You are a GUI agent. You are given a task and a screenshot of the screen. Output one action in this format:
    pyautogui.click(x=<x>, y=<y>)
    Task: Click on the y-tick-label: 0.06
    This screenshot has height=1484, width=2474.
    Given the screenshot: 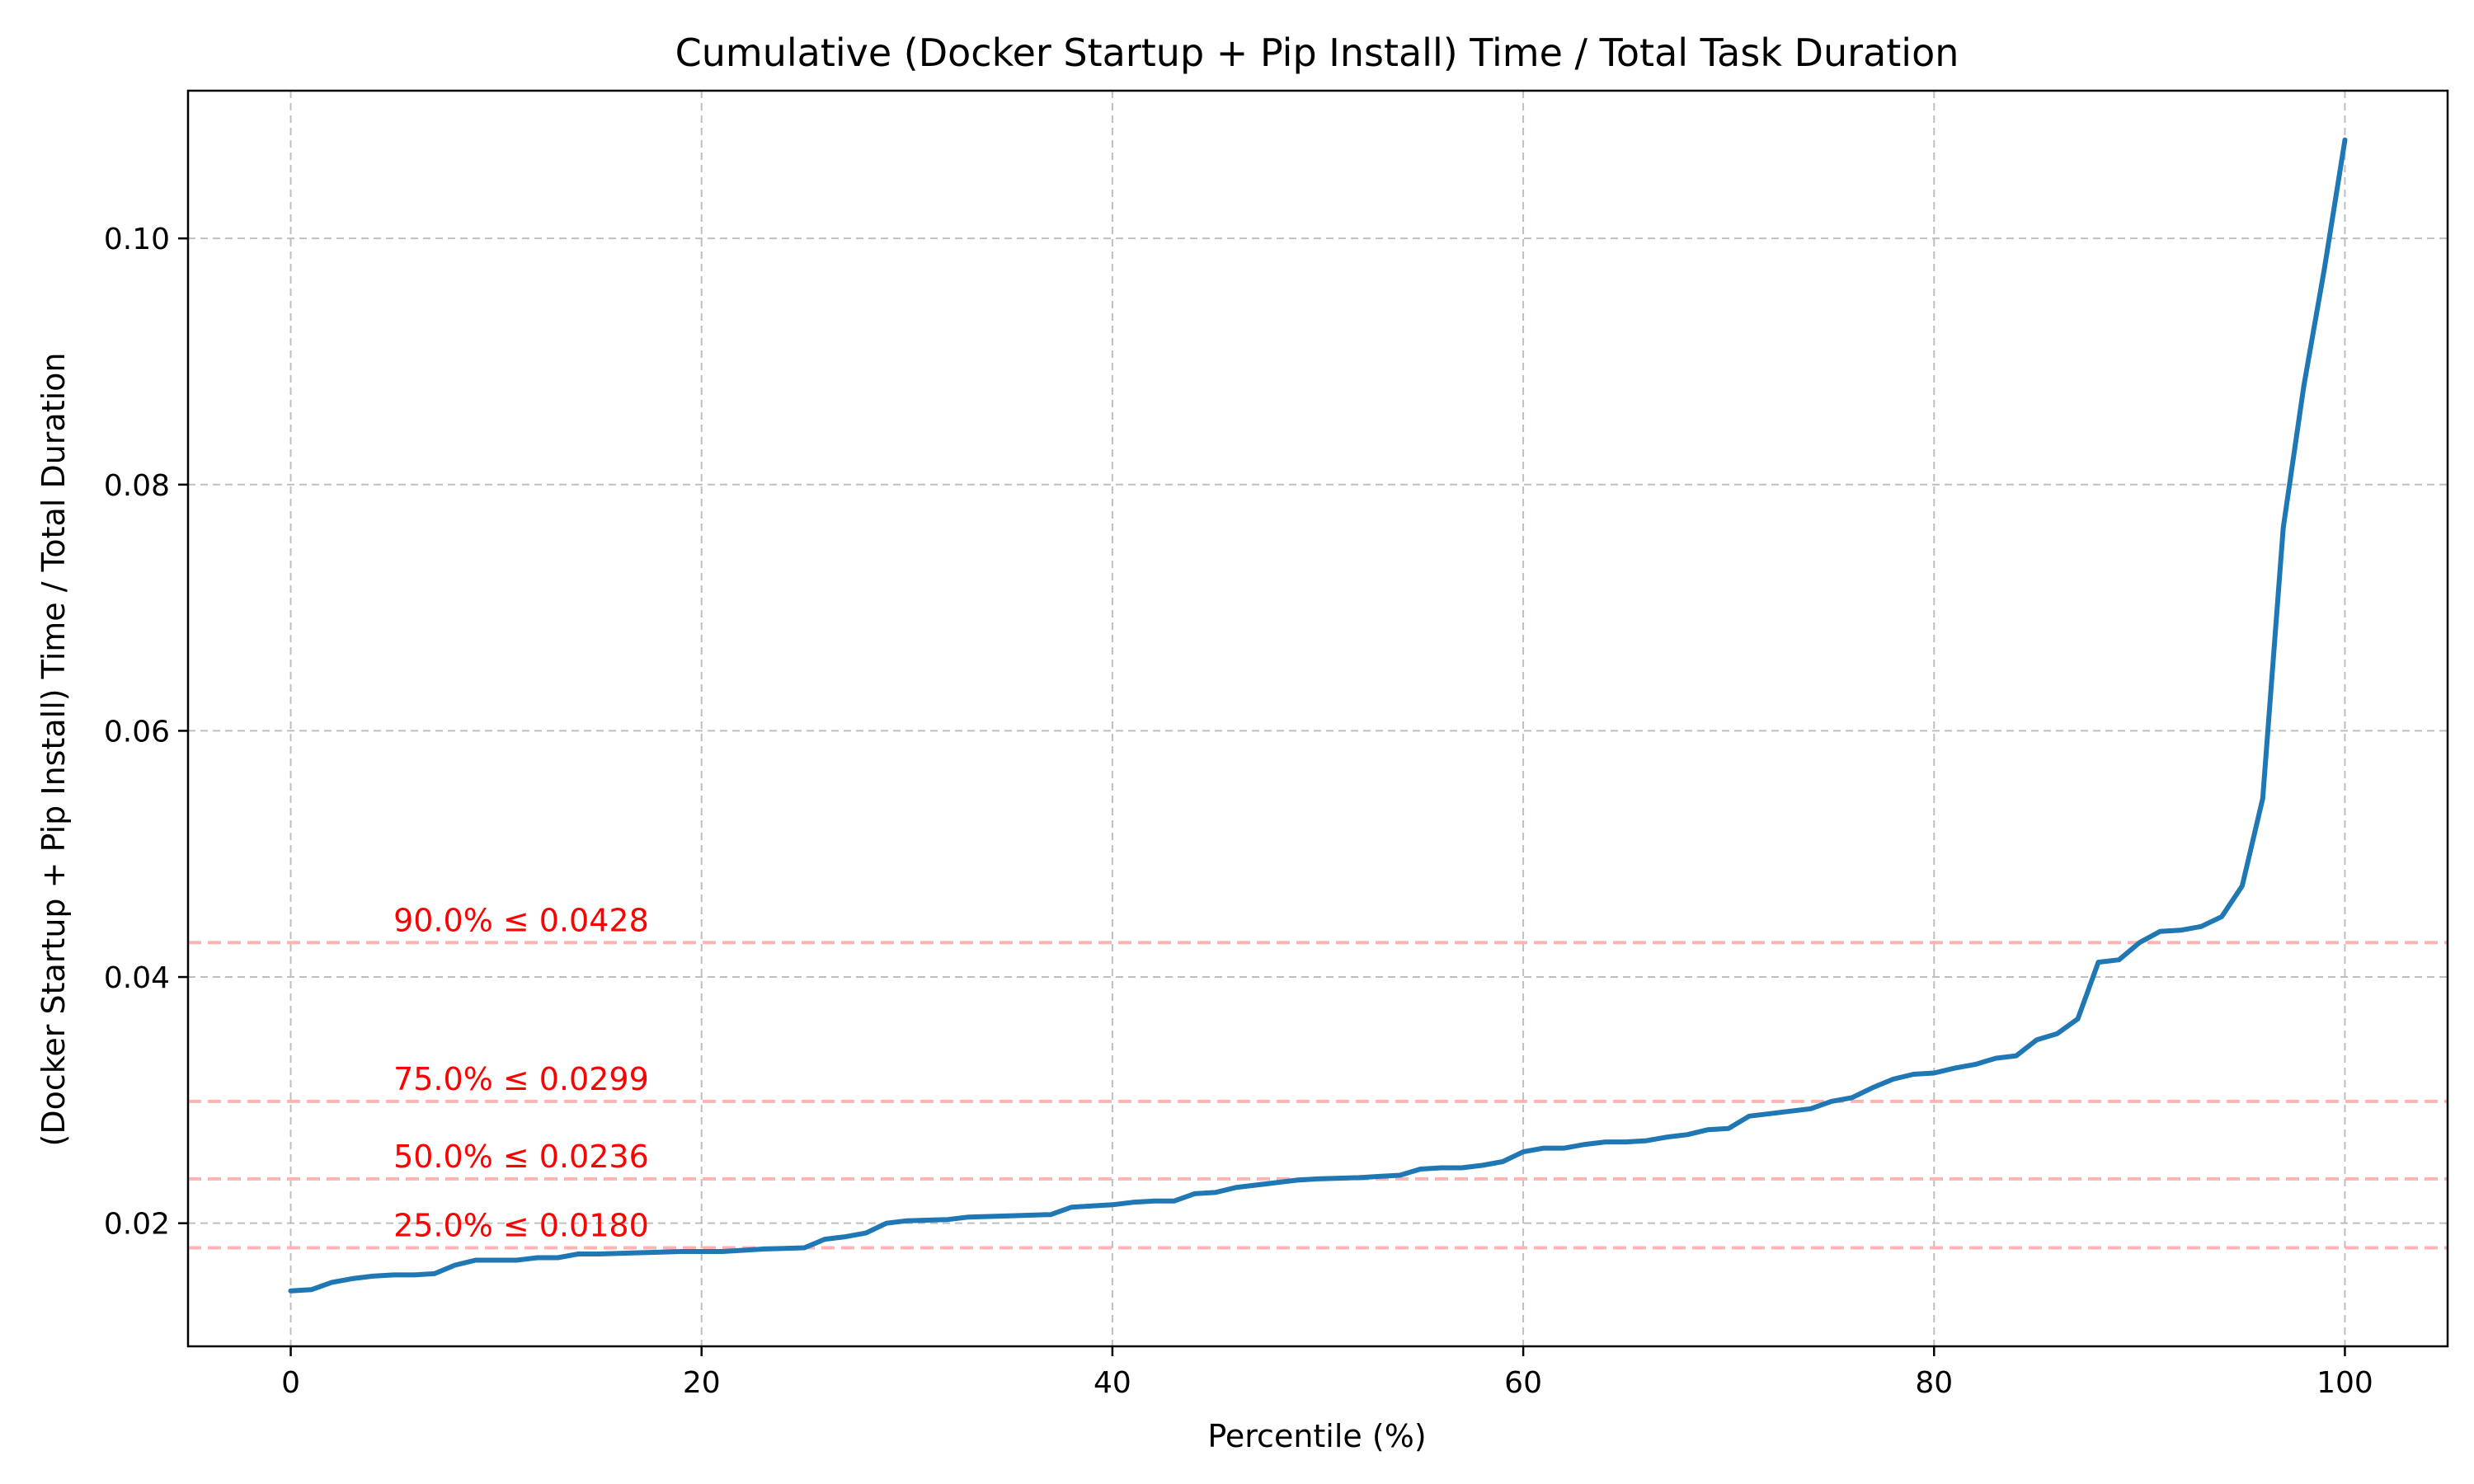 What is the action you would take?
    pyautogui.click(x=137, y=732)
    